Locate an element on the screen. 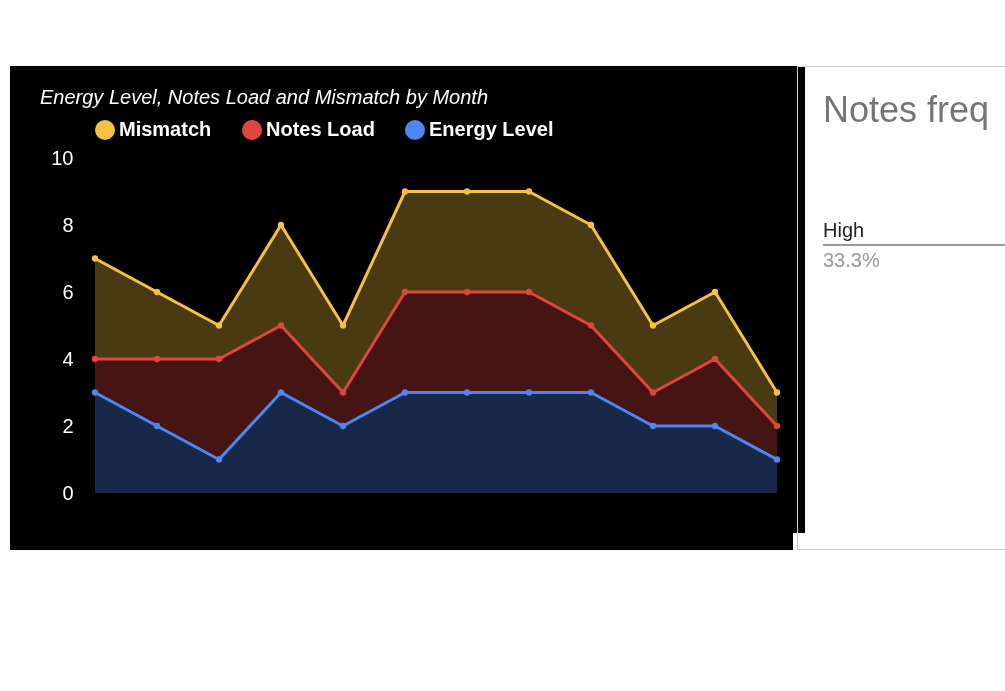  text: Notes freq is located at coordinates (906, 110).